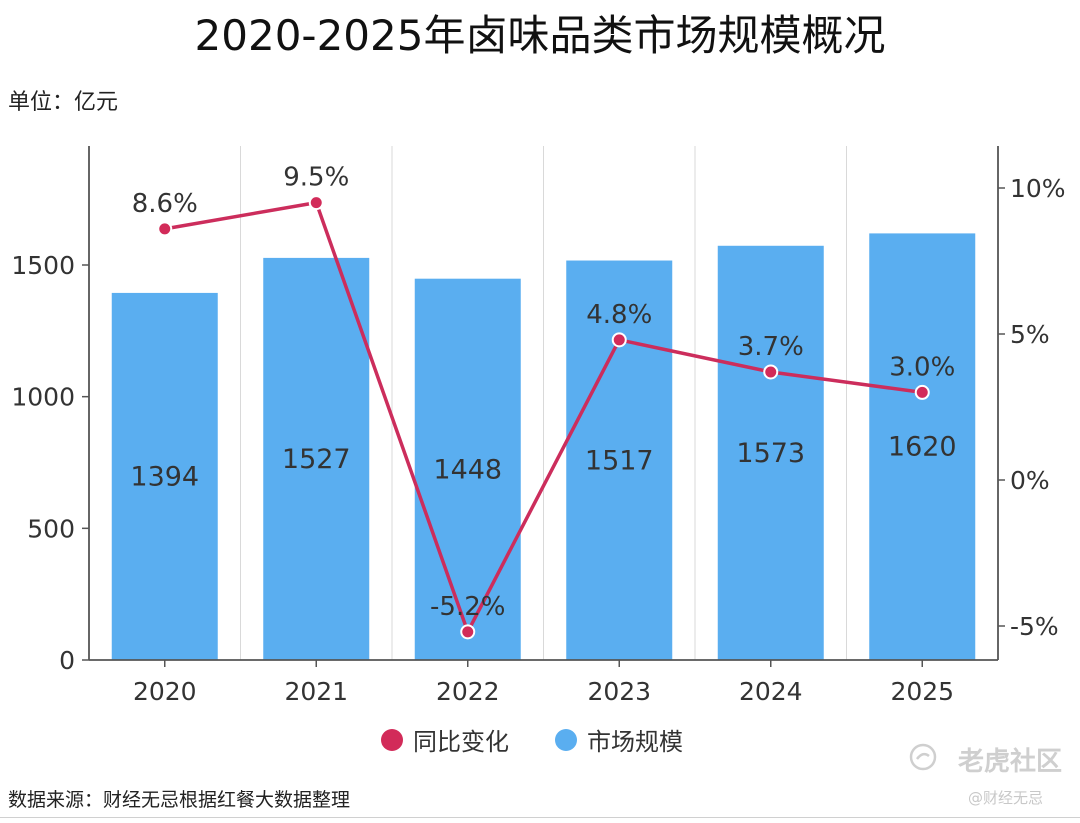 This screenshot has height=823, width=1080. I want to click on yoy-value-label: 3.7%, so click(771, 347).